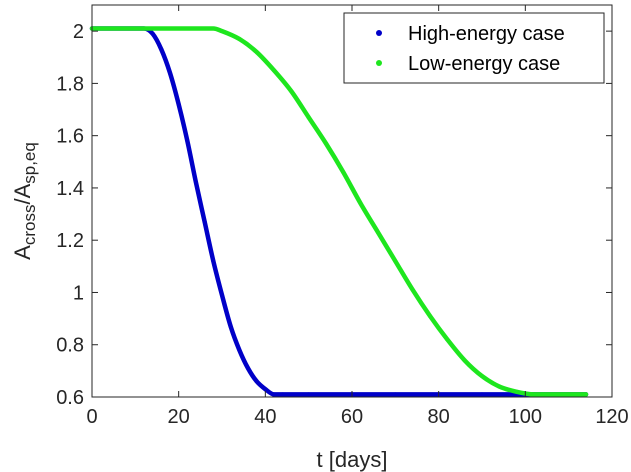  I want to click on y-tick-label: 1, so click(78, 293).